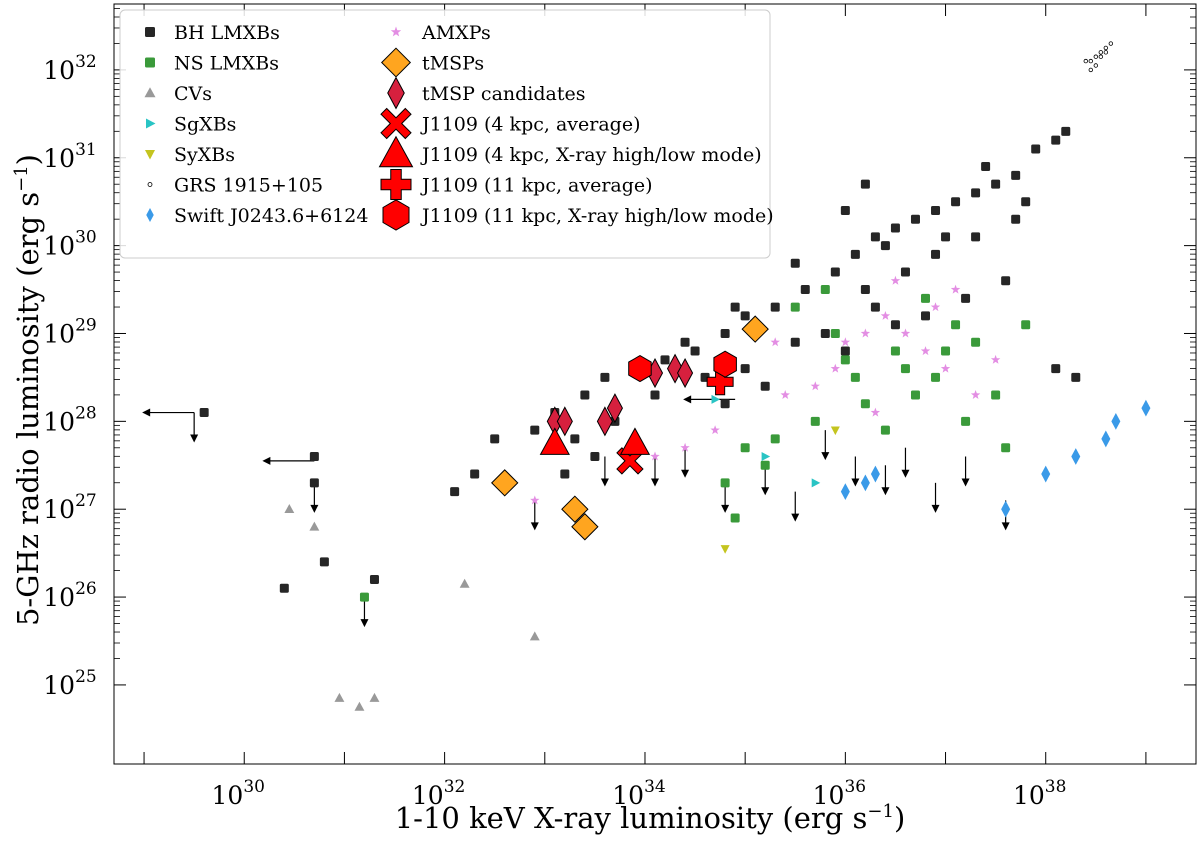 This screenshot has width=1200, height=845. Describe the element at coordinates (193, 94) in the screenshot. I see `legend-label: CVs` at that location.